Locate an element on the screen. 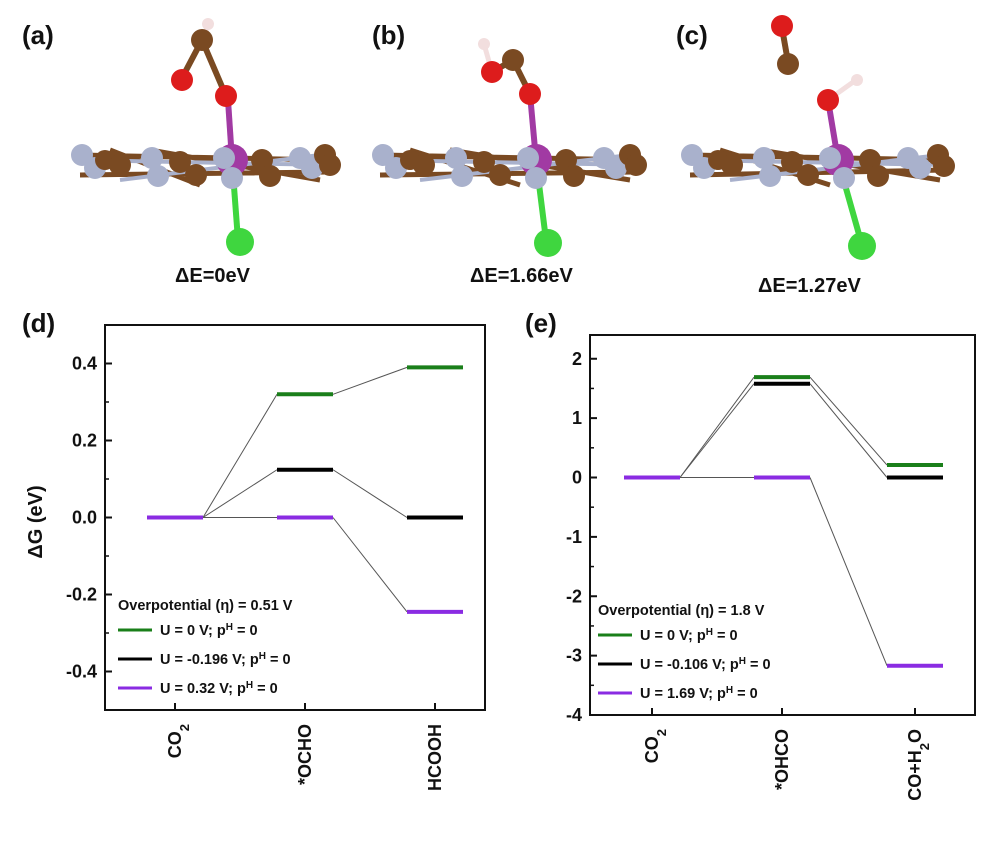 The height and width of the screenshot is (842, 996). chart-e-ytick-label: 2 is located at coordinates (577, 359).